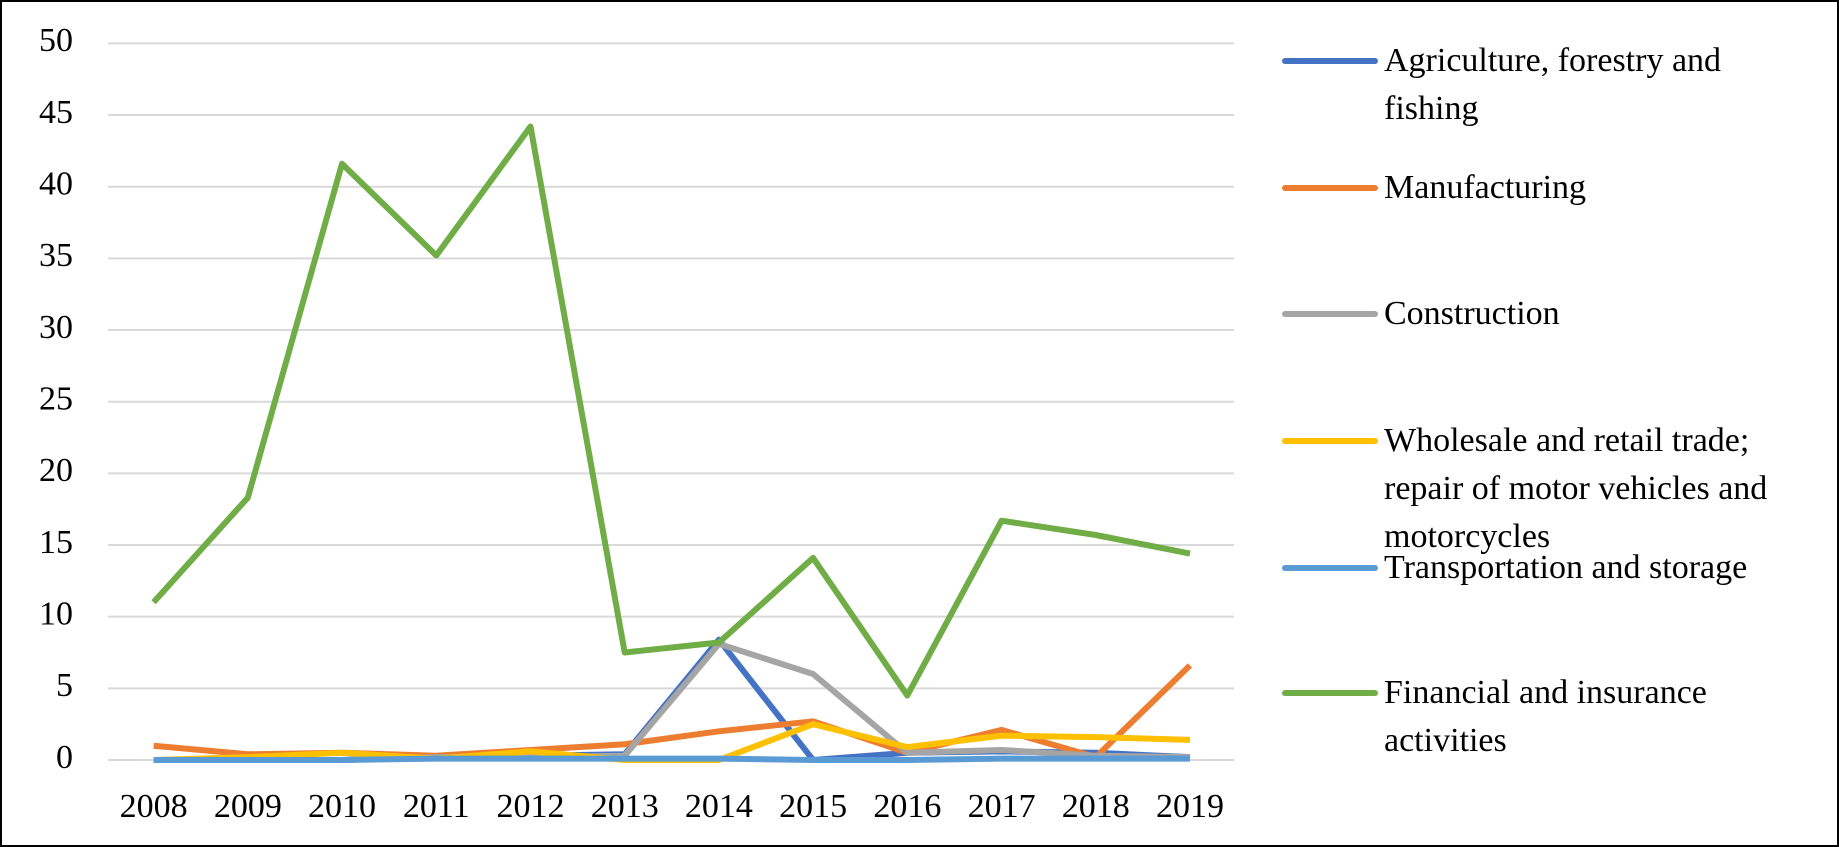 The height and width of the screenshot is (847, 1839). What do you see at coordinates (1553, 84) in the screenshot?
I see `legend-label: Agriculture, forestry and fishing` at bounding box center [1553, 84].